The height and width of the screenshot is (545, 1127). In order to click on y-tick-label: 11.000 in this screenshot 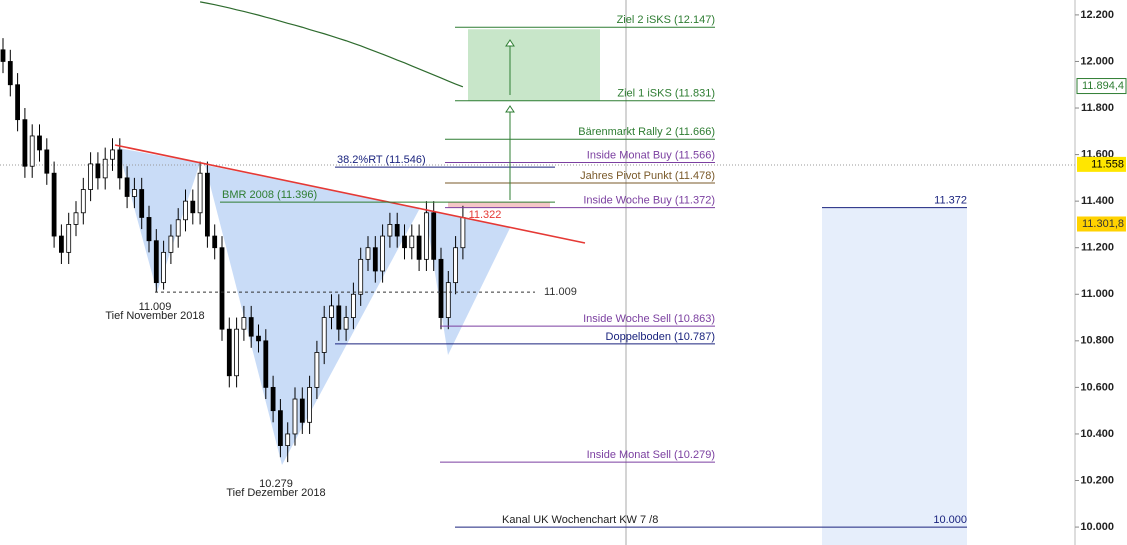, I will do `click(1097, 294)`.